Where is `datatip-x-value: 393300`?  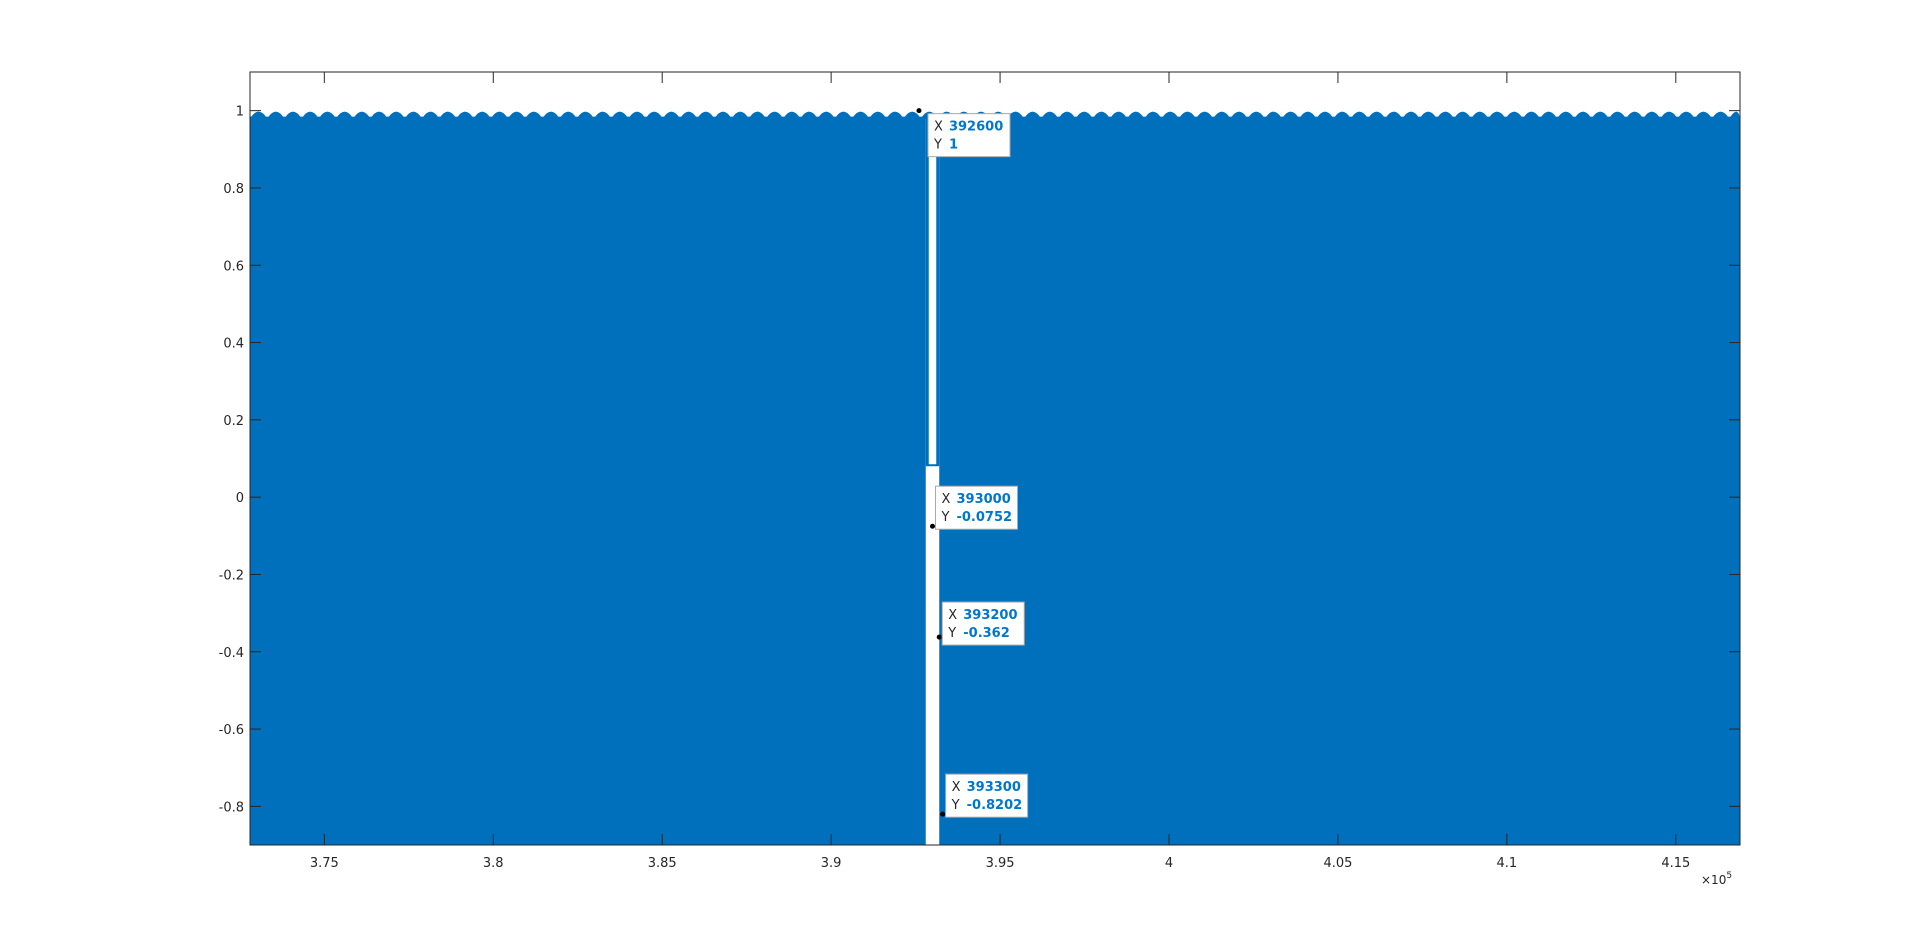 datatip-x-value: 393300 is located at coordinates (994, 787).